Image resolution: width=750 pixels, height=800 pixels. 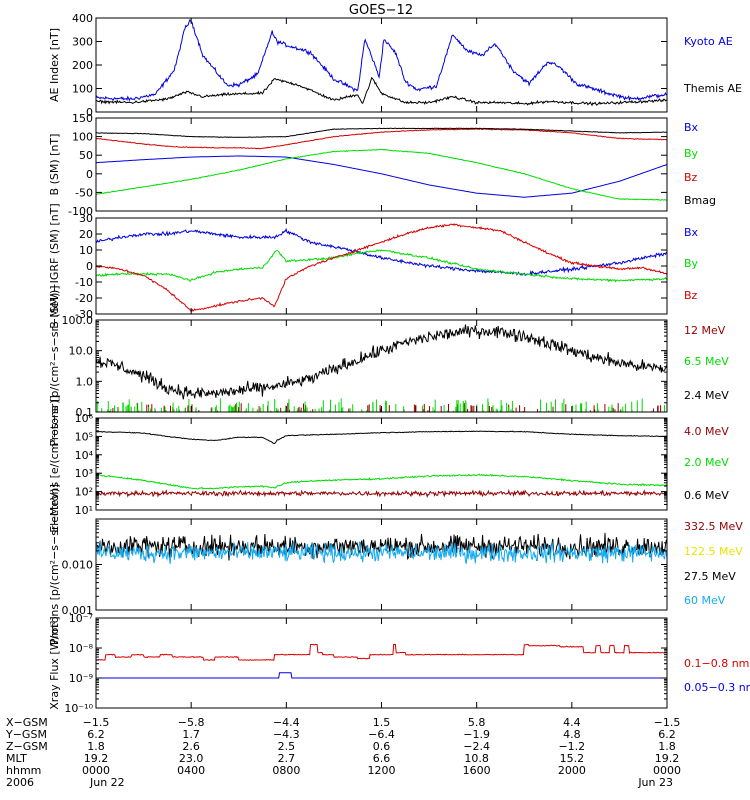 What do you see at coordinates (477, 722) in the screenshot?
I see `ephemeris-value: 5.8` at bounding box center [477, 722].